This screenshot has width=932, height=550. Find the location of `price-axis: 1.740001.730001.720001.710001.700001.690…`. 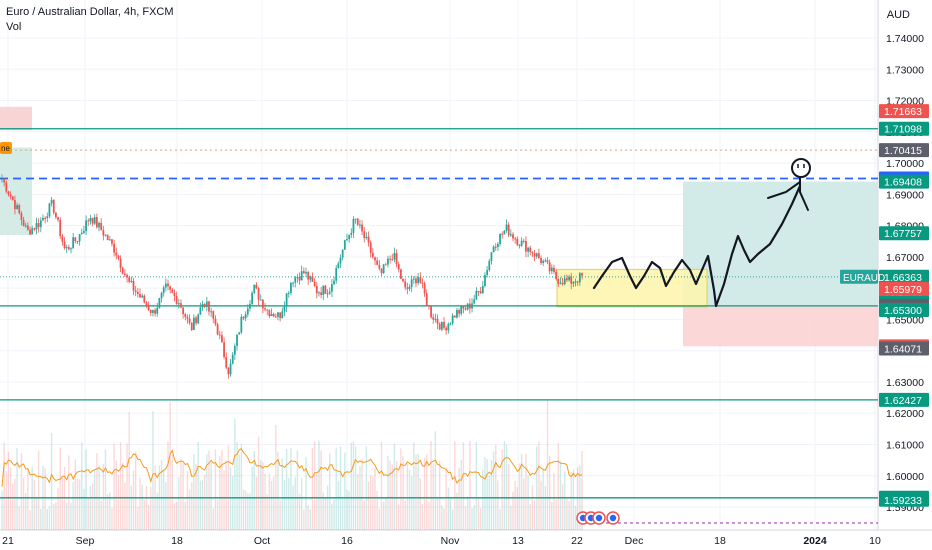

price-axis: 1.740001.730001.720001.710001.700001.690… is located at coordinates (884, 273).